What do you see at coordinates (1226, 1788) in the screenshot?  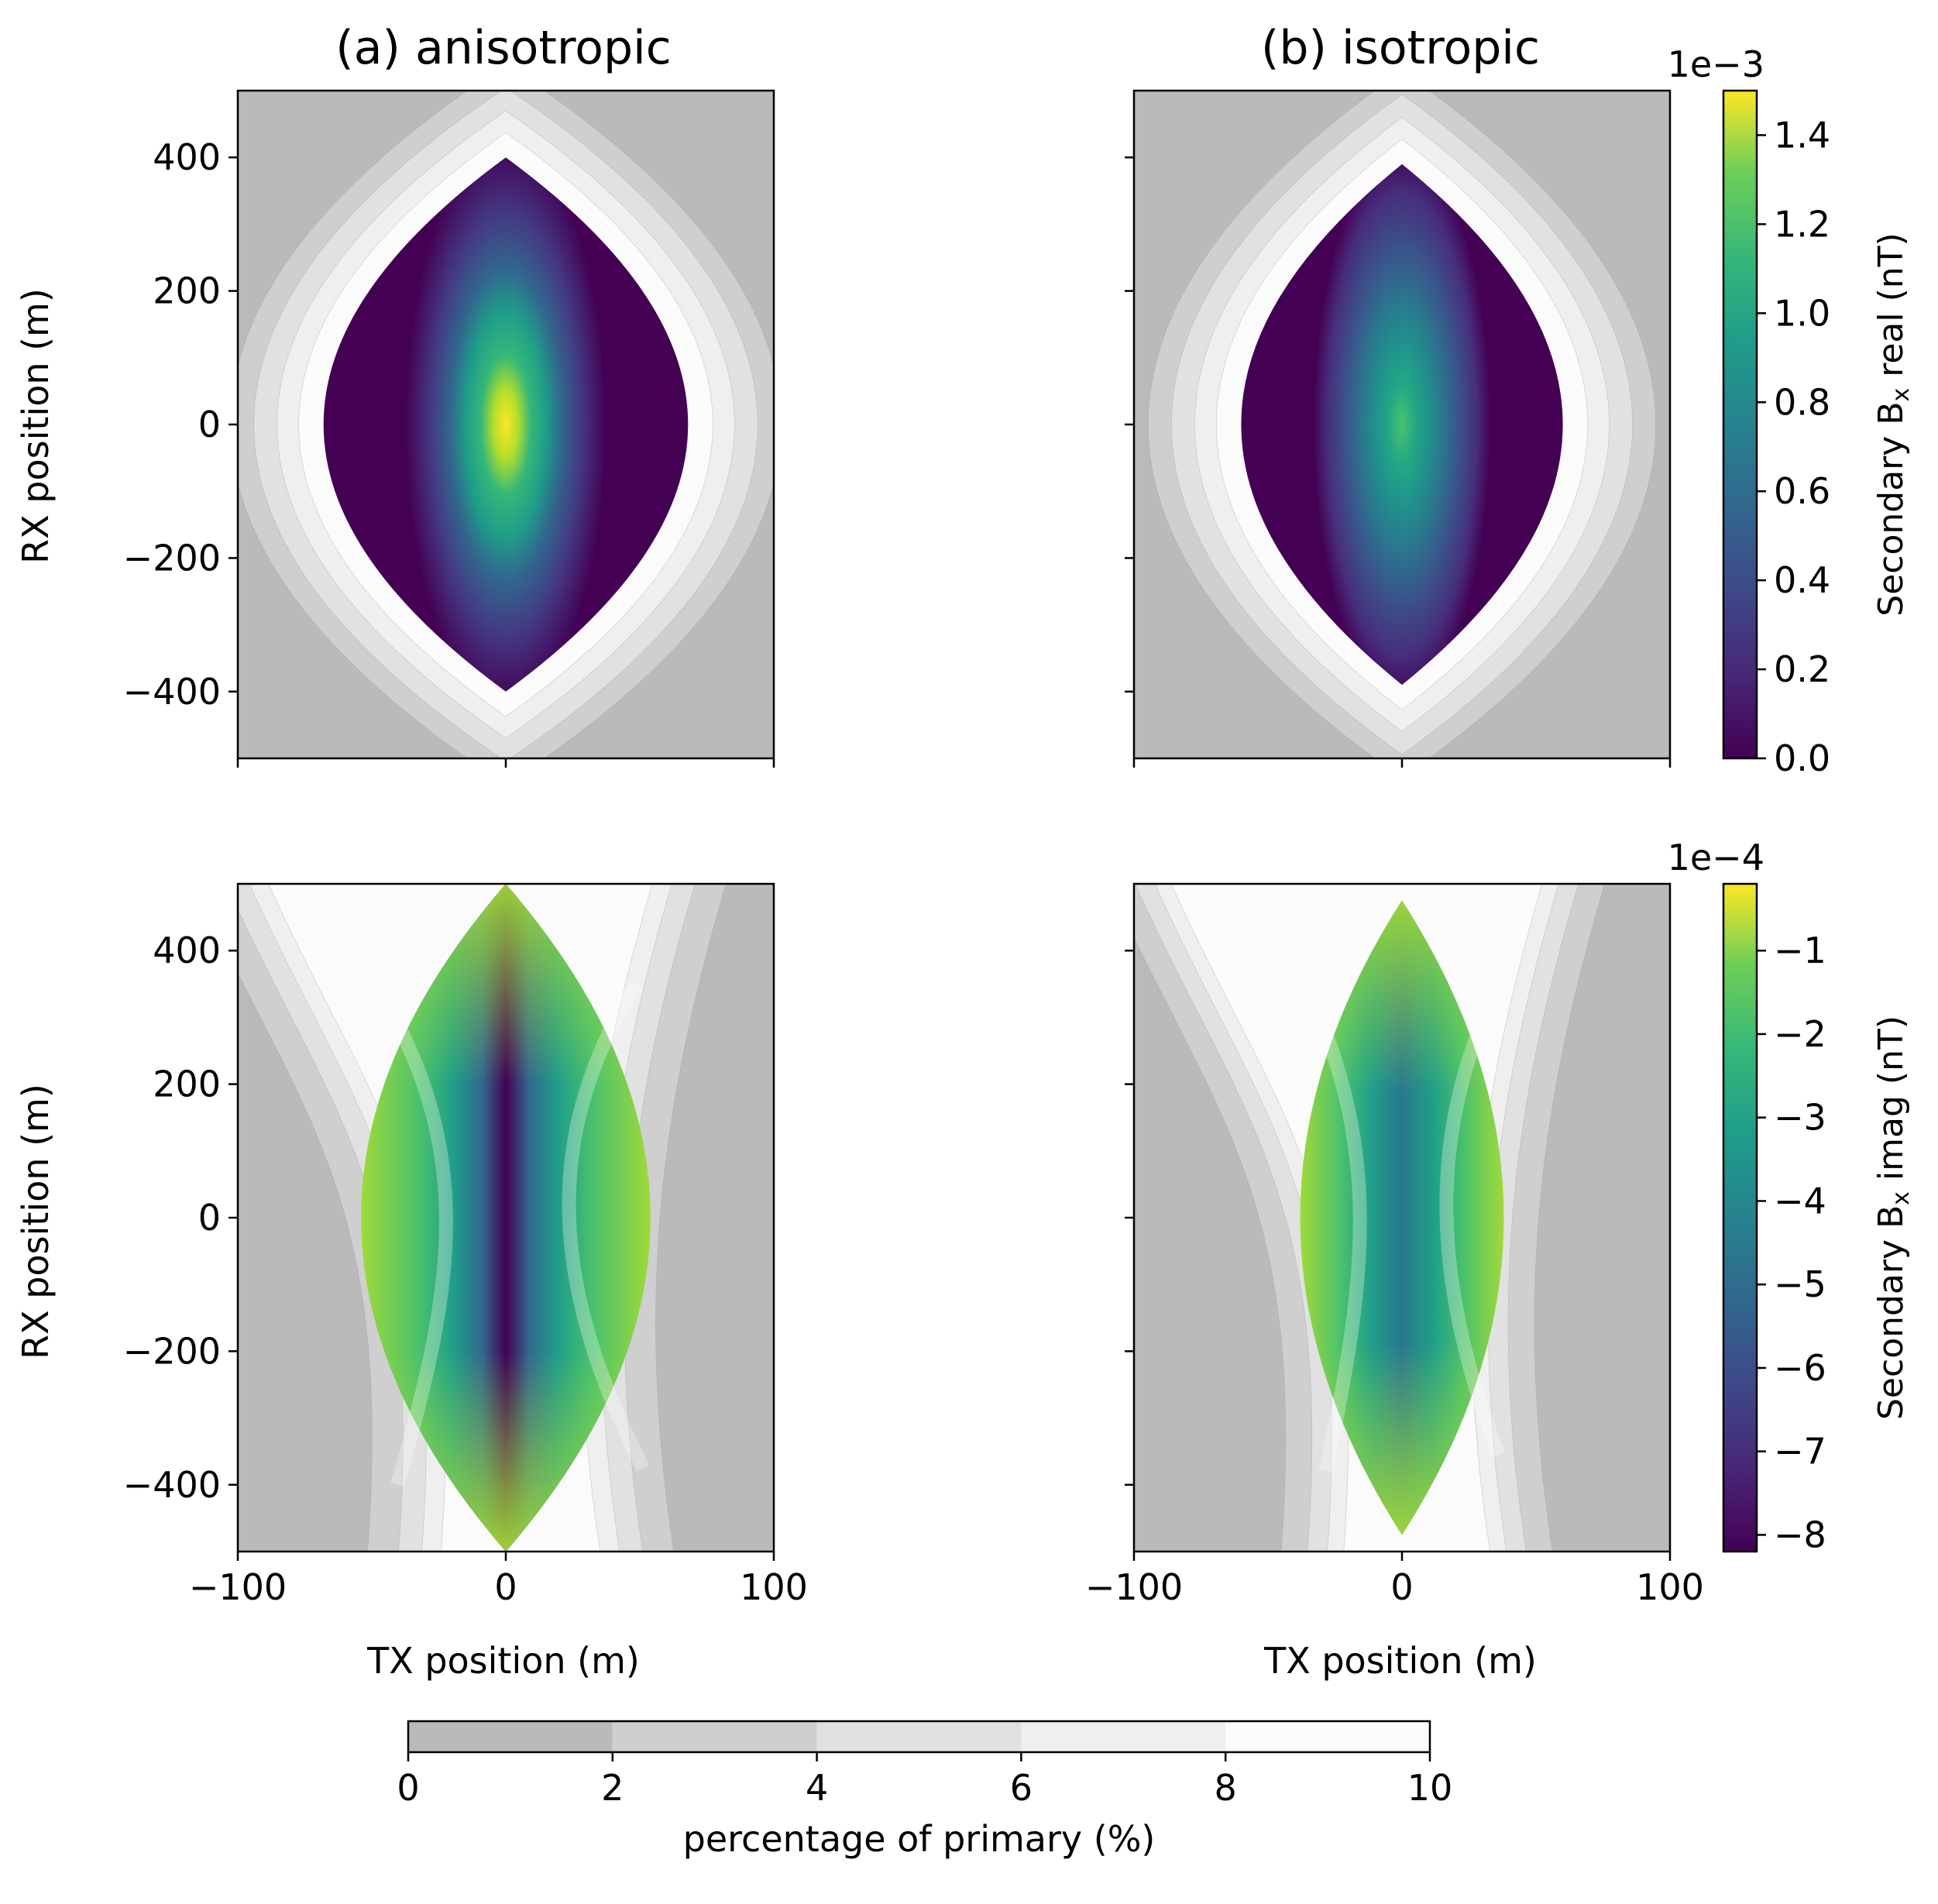 I see `primary-tick-label: 8` at bounding box center [1226, 1788].